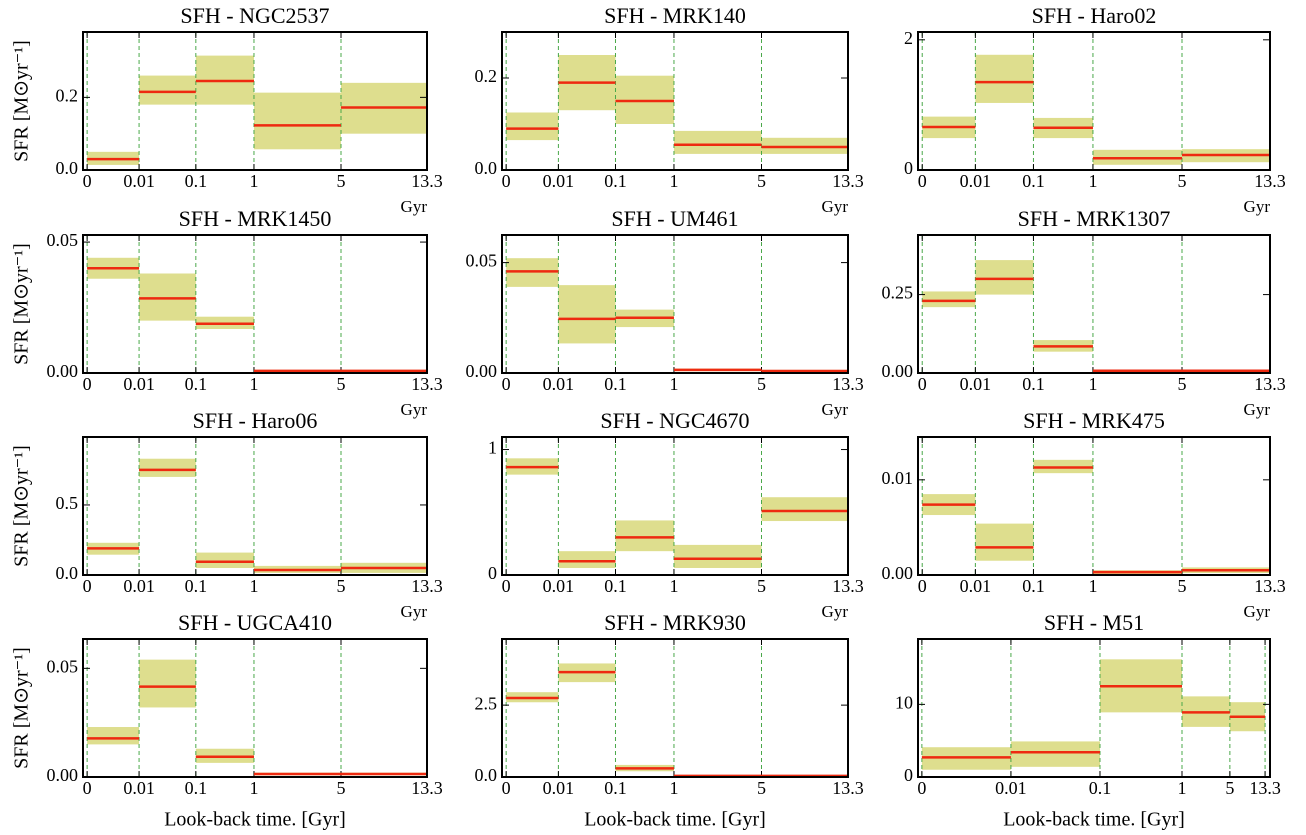 Image resolution: width=1306 pixels, height=835 pixels. I want to click on panel-title: SFH - MRK140, so click(675, 15).